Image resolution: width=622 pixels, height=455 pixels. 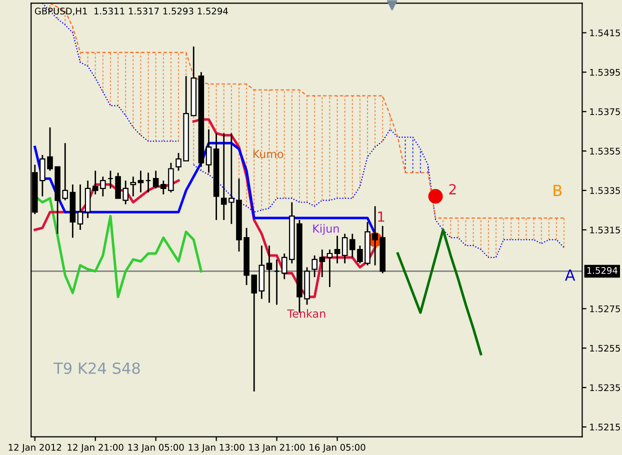 I want to click on y-tick-label: 1.5235, so click(x=605, y=388).